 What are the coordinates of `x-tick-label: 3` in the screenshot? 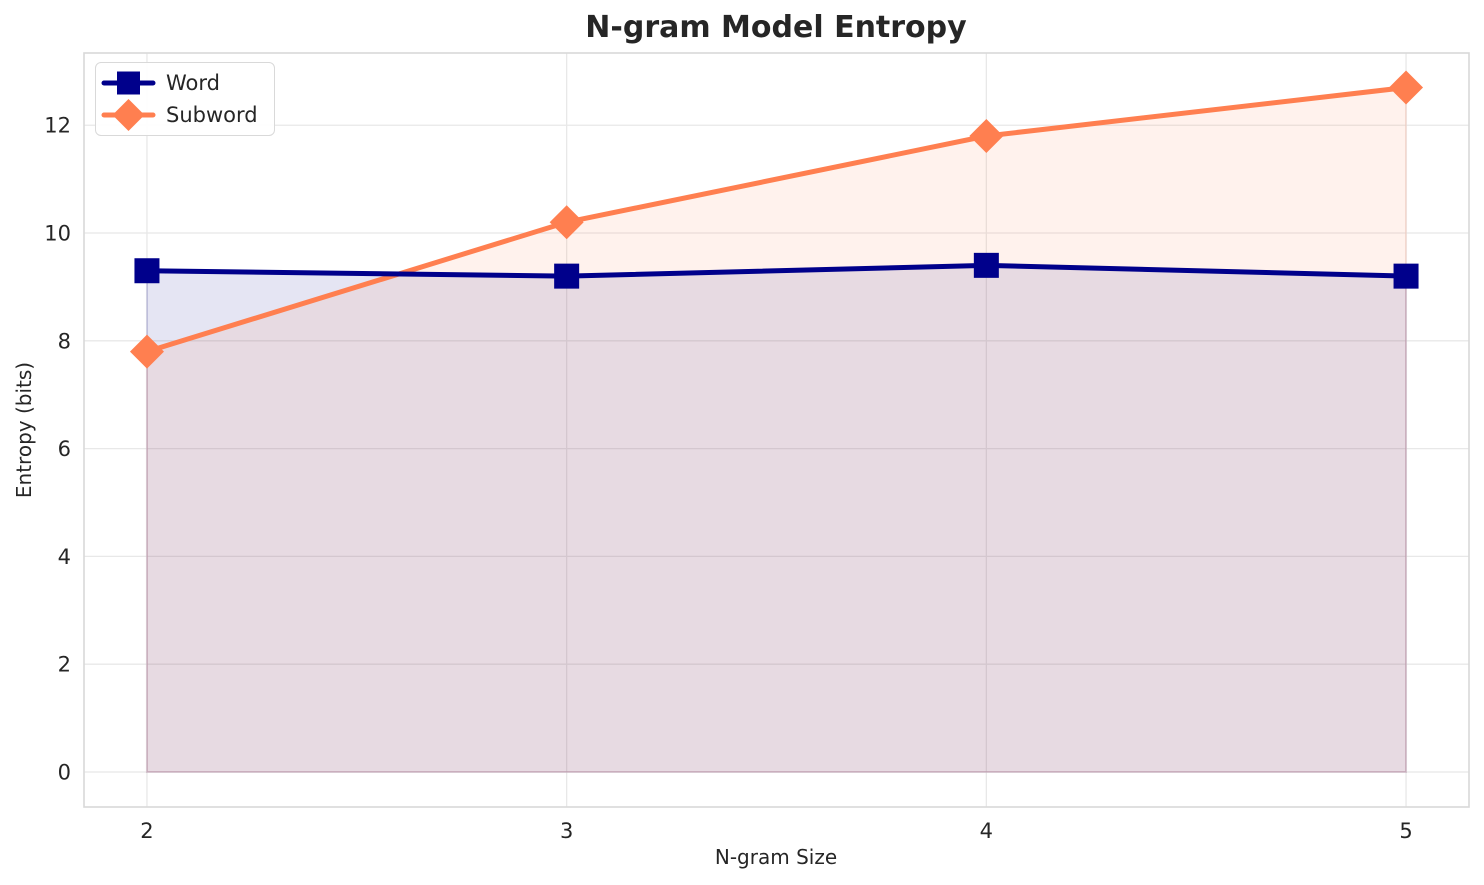 It's located at (566, 831).